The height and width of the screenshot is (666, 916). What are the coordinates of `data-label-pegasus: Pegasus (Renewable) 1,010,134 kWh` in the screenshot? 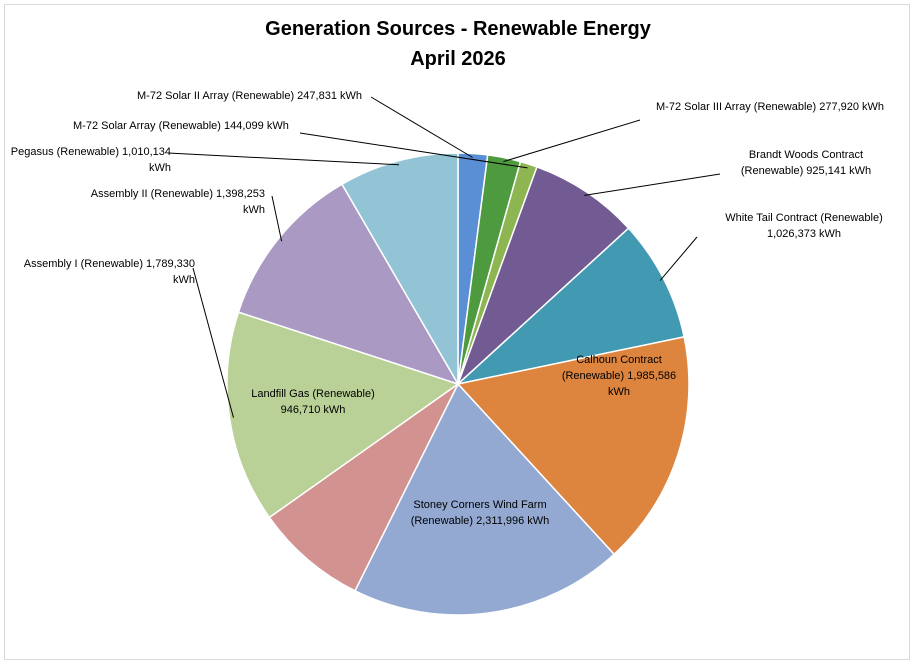 It's located at (88, 160).